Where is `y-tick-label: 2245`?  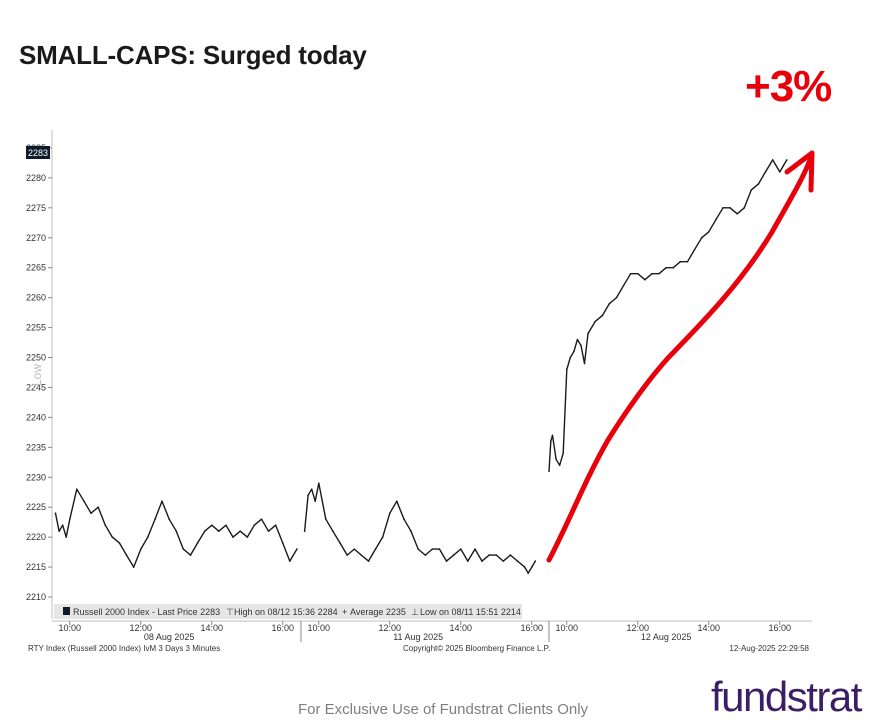
y-tick-label: 2245 is located at coordinates (36, 387).